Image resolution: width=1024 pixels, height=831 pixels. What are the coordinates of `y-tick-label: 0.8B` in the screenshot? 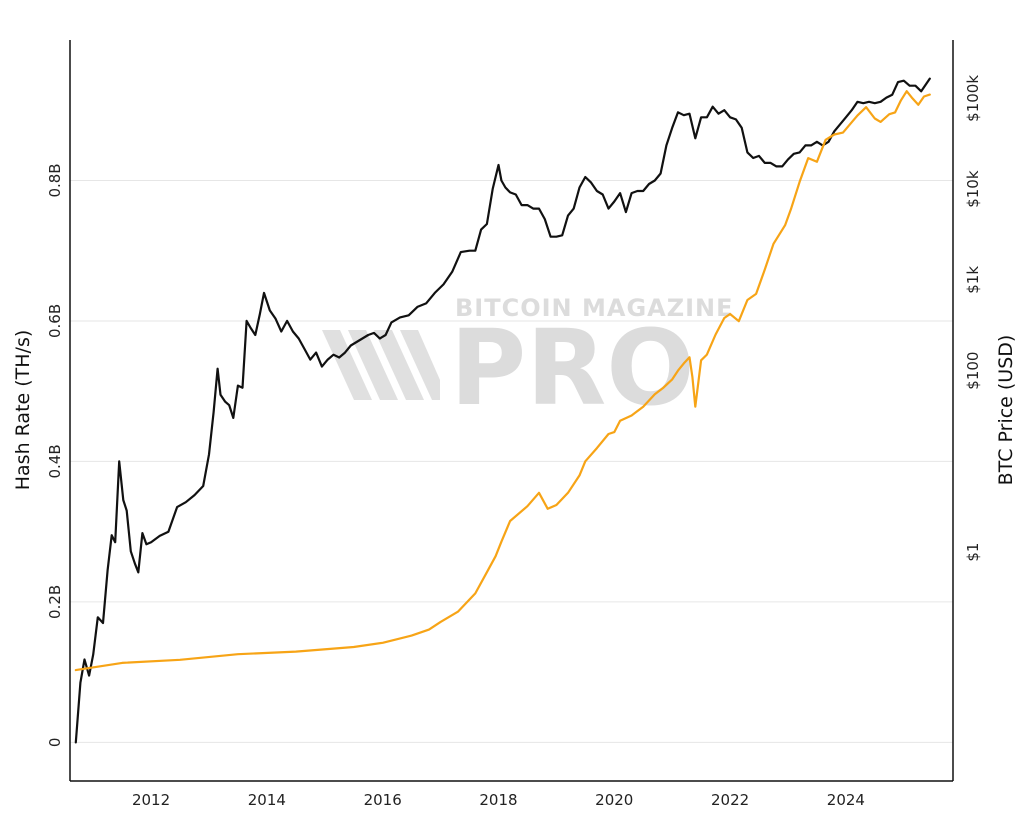 It's located at (55, 180).